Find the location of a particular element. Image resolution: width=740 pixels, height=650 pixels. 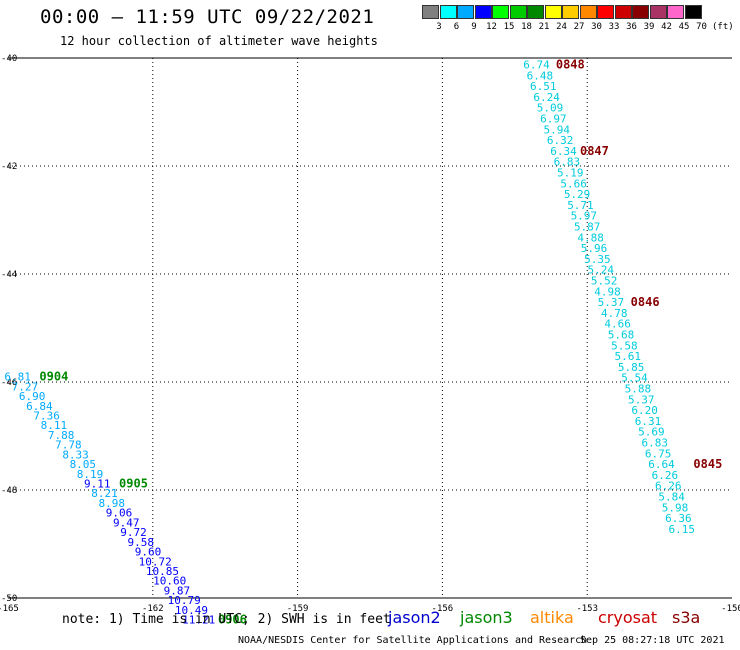

wave-height-label: 6.31 is located at coordinates (648, 421).